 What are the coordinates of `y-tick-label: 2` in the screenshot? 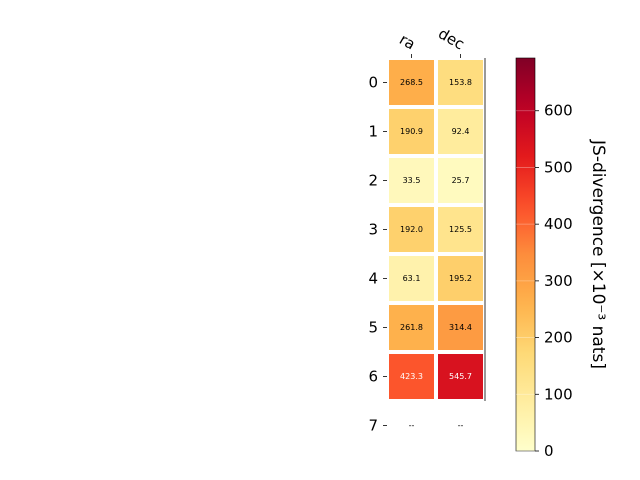 It's located at (373, 181).